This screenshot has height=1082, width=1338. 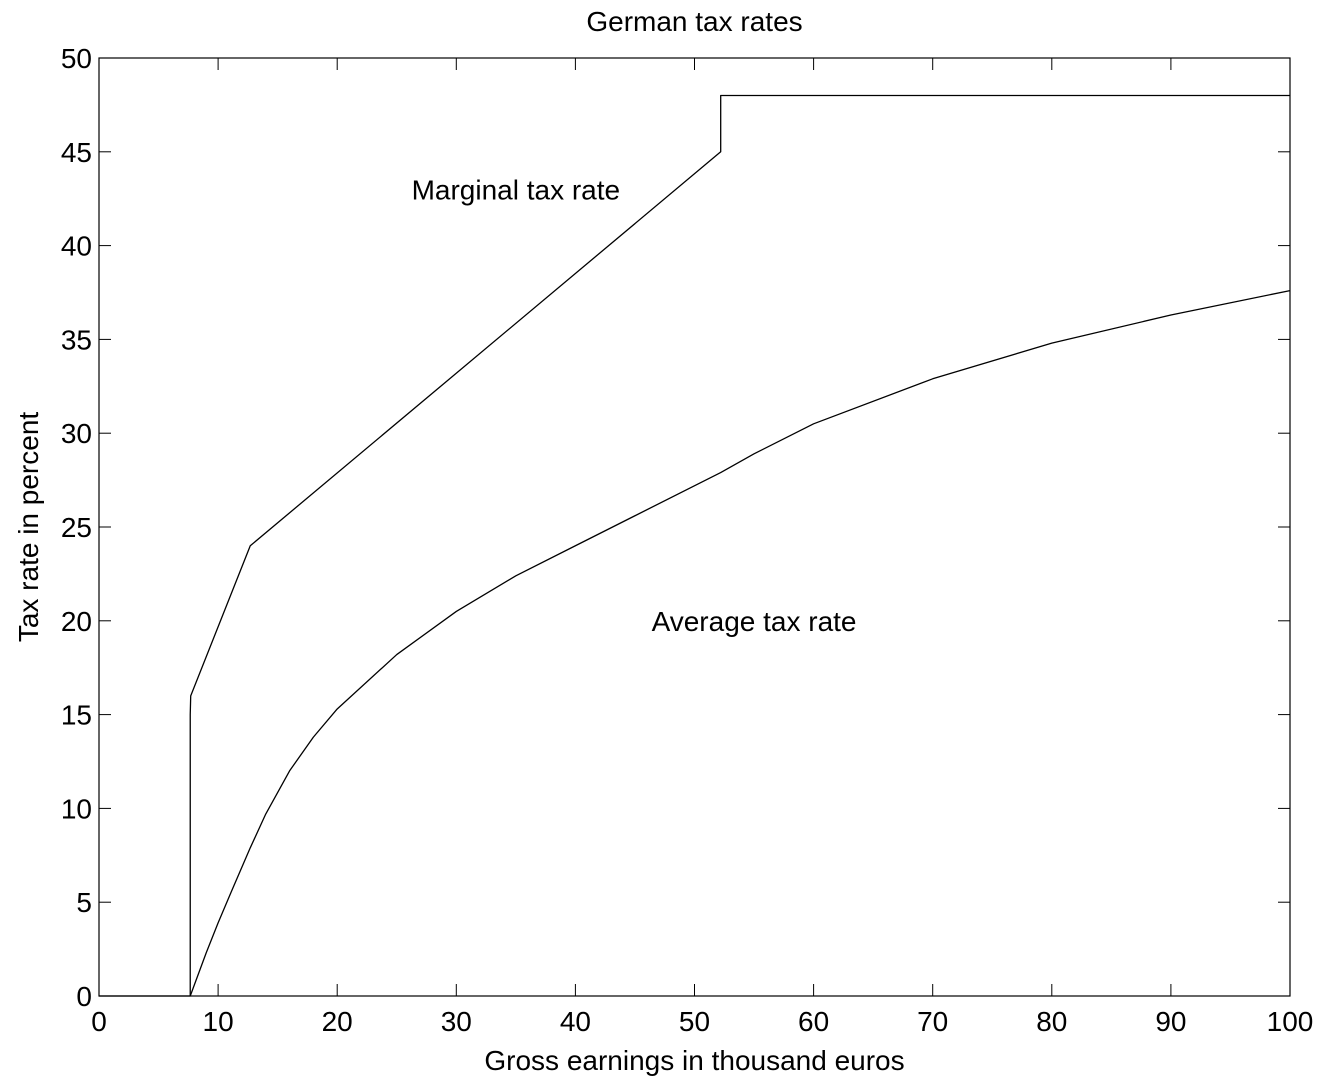 What do you see at coordinates (28, 527) in the screenshot?
I see `y-axis-label: Tax rate in percent` at bounding box center [28, 527].